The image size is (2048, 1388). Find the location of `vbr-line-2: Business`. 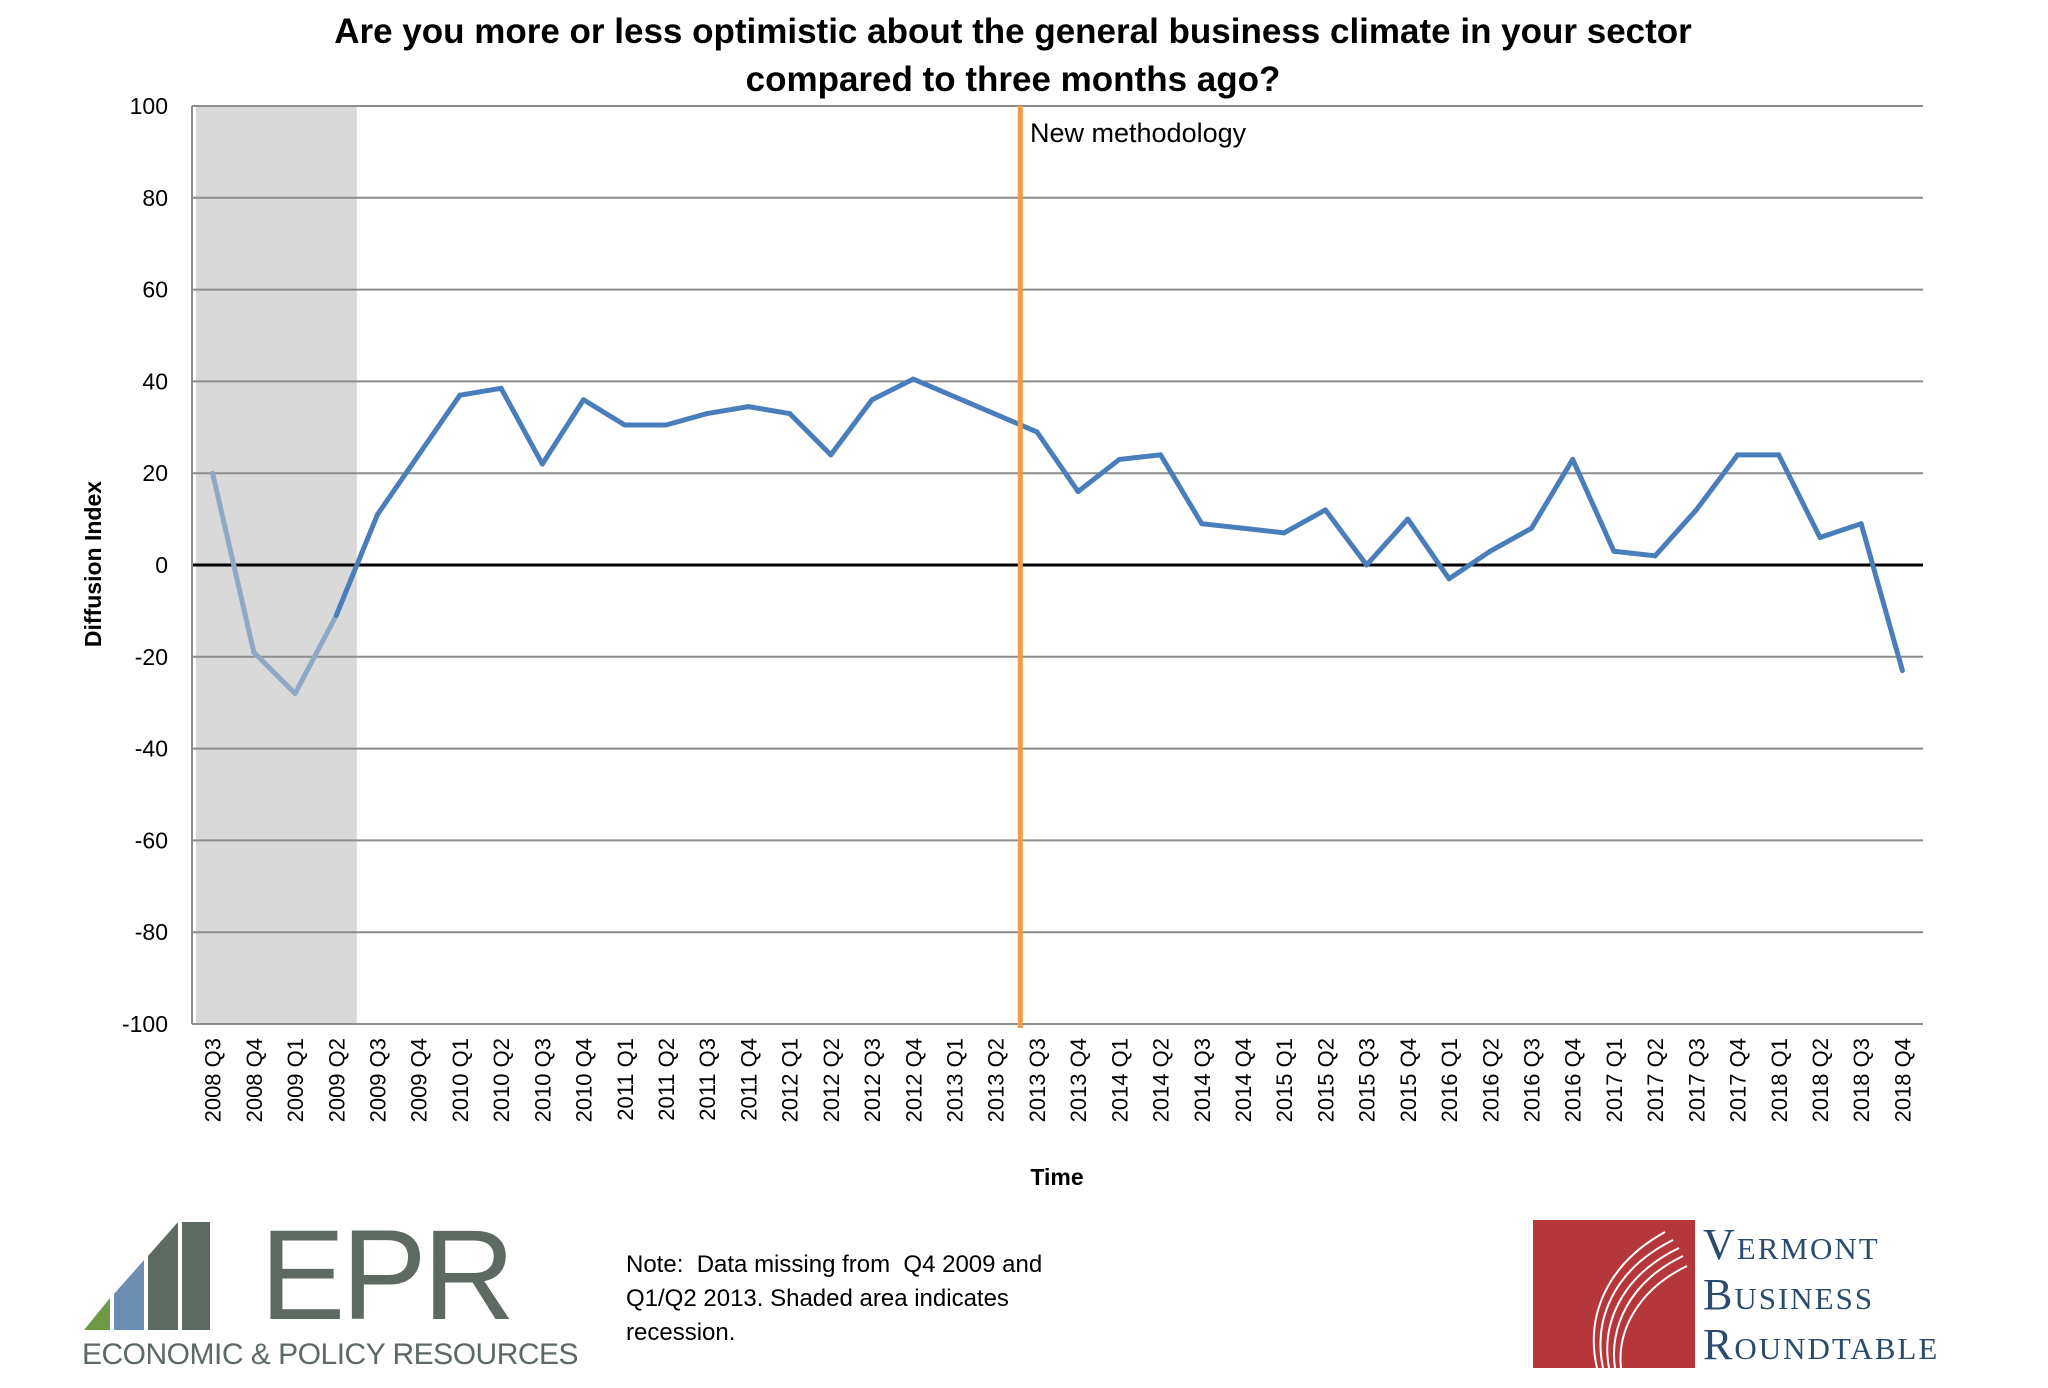

vbr-line-2: Business is located at coordinates (1789, 1294).